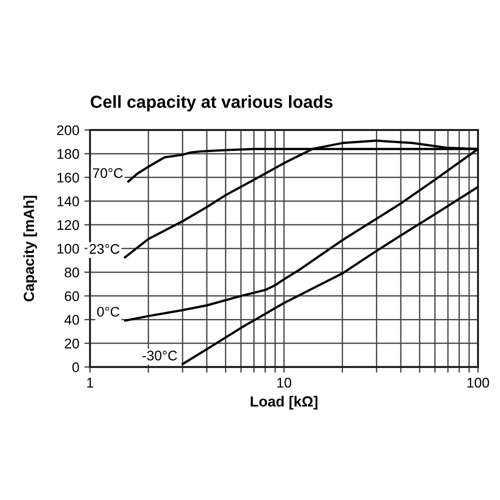  Describe the element at coordinates (68, 225) in the screenshot. I see `y-tick-label: 120` at that location.